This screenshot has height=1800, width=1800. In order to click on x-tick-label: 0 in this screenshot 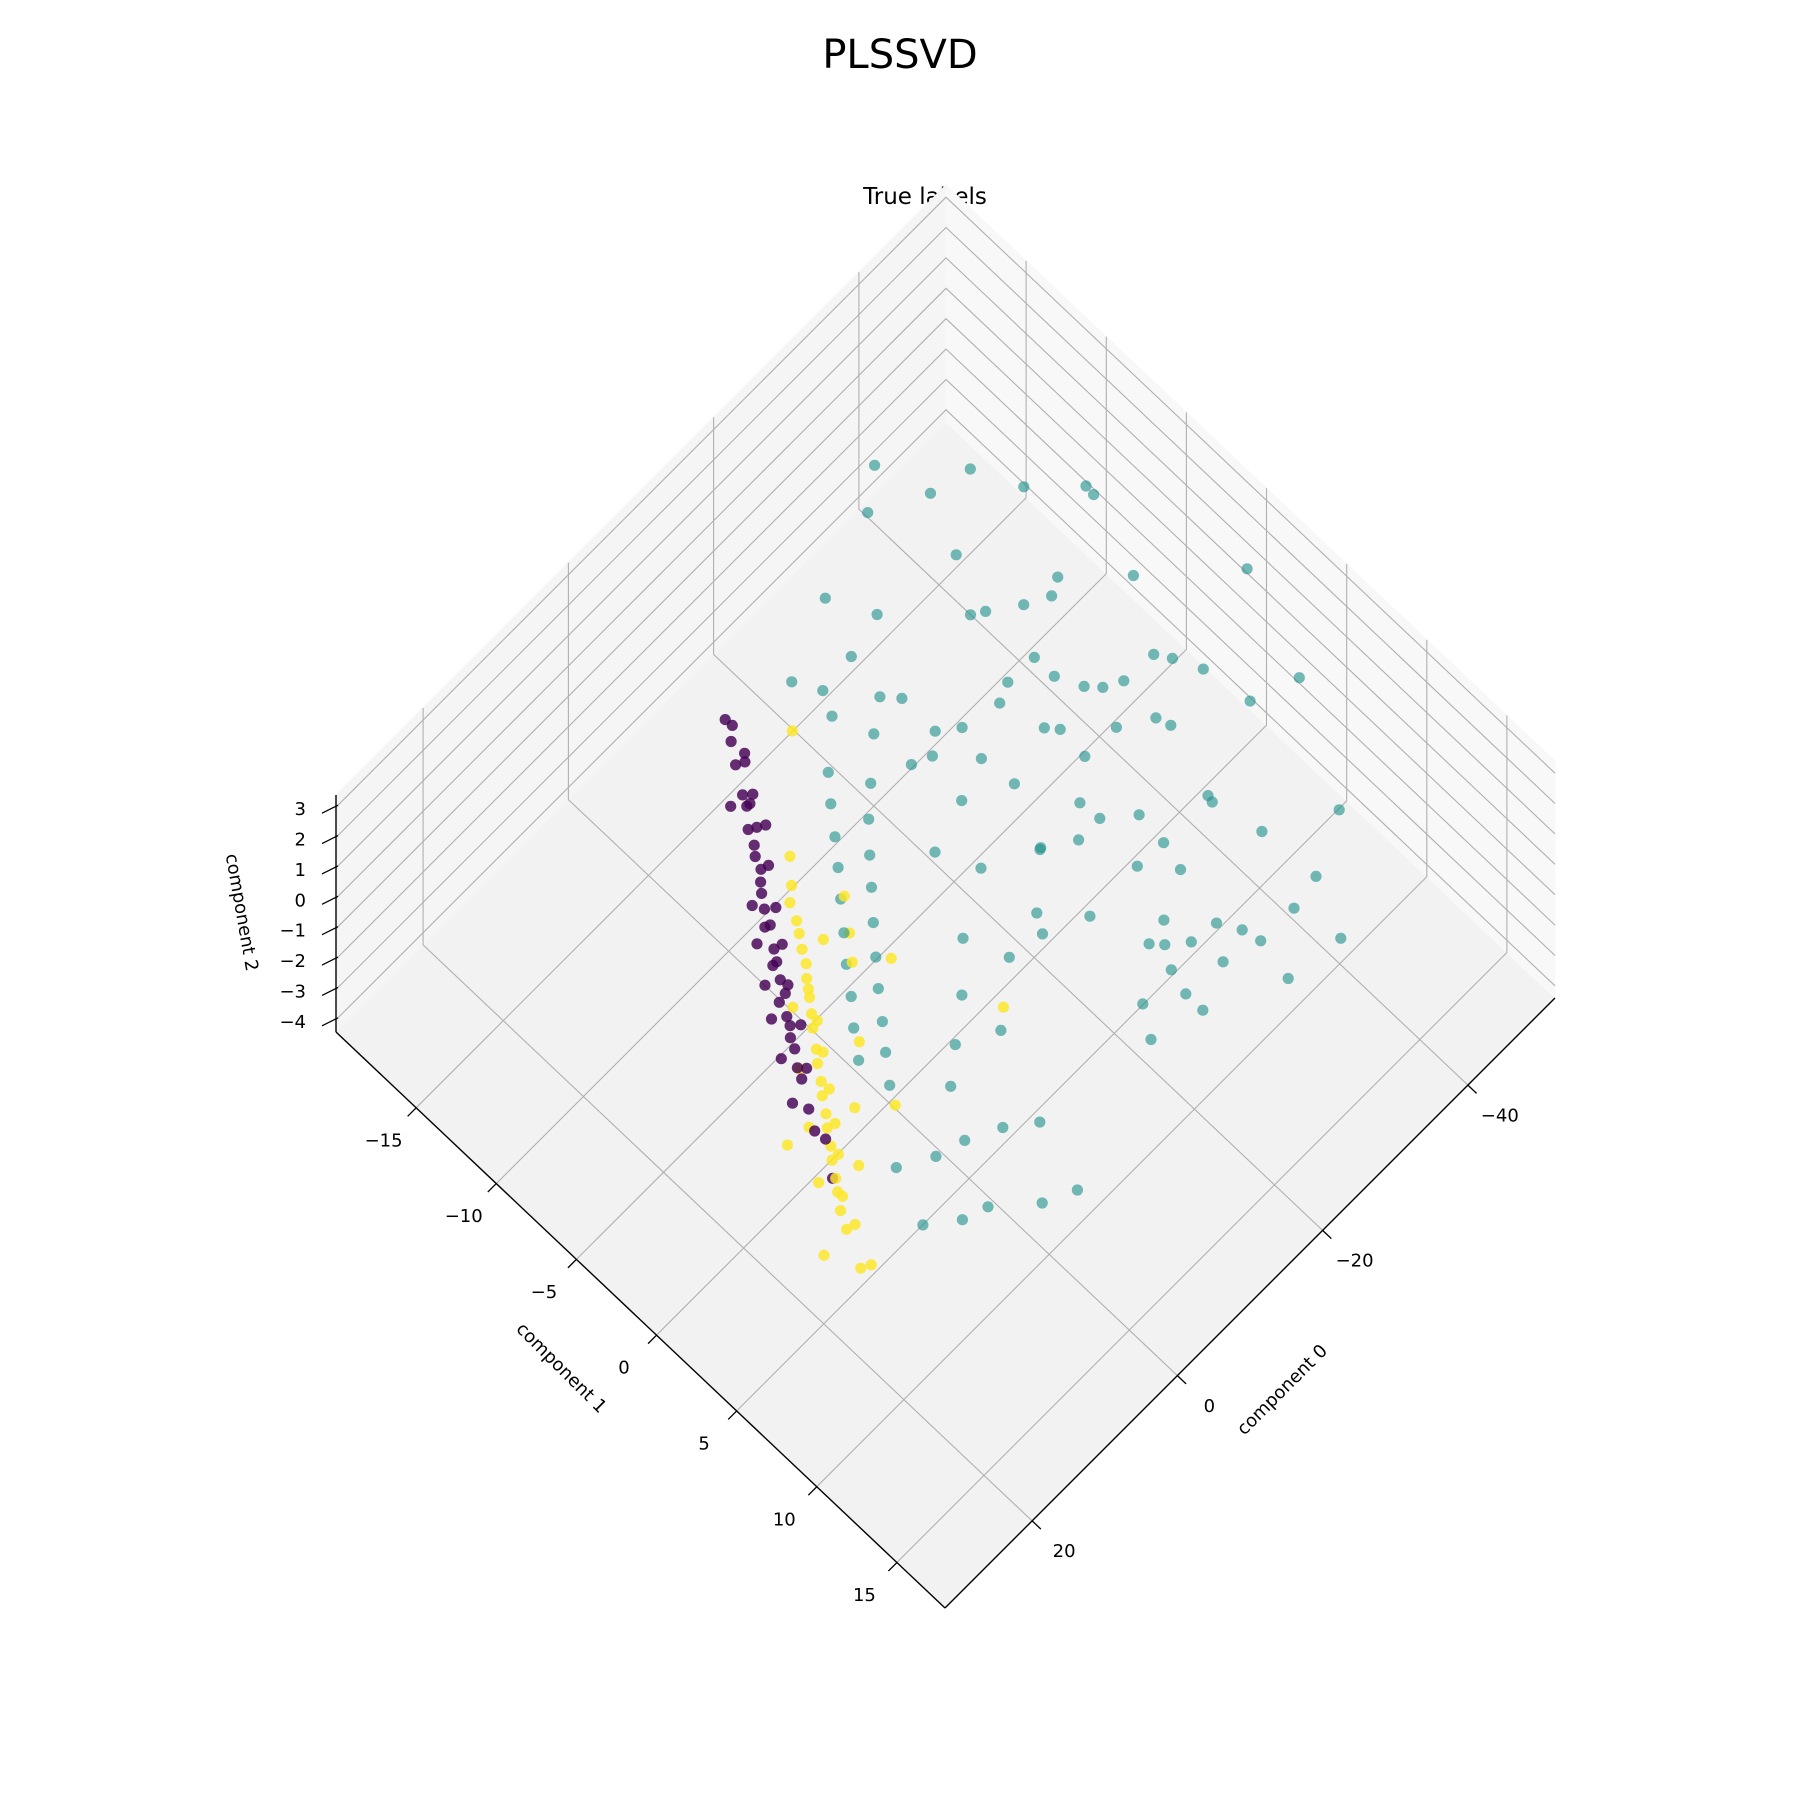, I will do `click(1209, 1406)`.